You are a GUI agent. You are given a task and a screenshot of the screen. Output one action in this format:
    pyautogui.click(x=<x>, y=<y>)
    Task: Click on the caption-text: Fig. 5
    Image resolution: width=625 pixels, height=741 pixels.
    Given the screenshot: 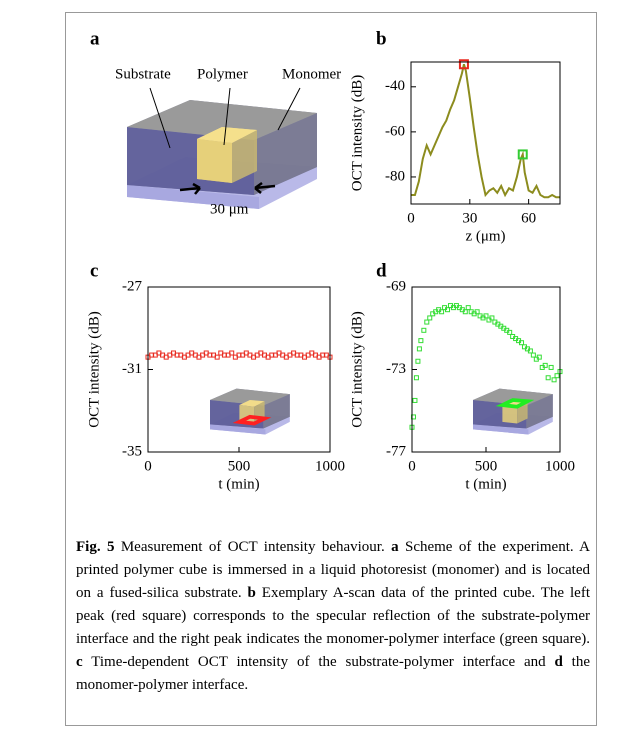 What is the action you would take?
    pyautogui.click(x=95, y=547)
    